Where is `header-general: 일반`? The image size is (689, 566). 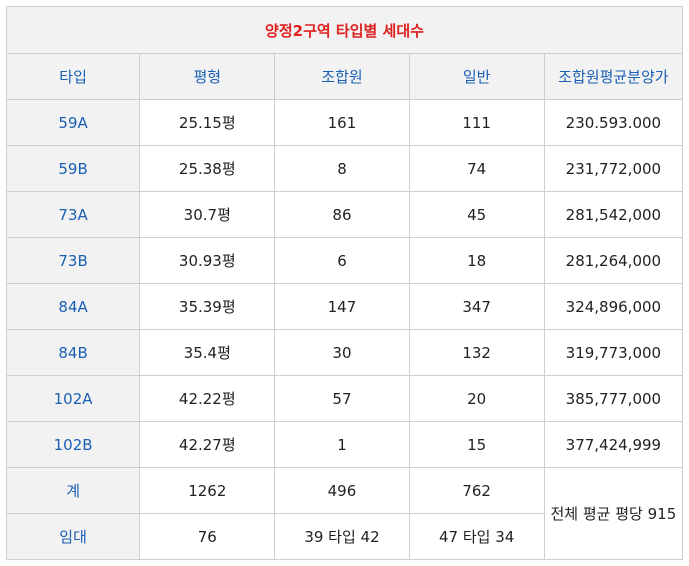 header-general: 일반 is located at coordinates (476, 76).